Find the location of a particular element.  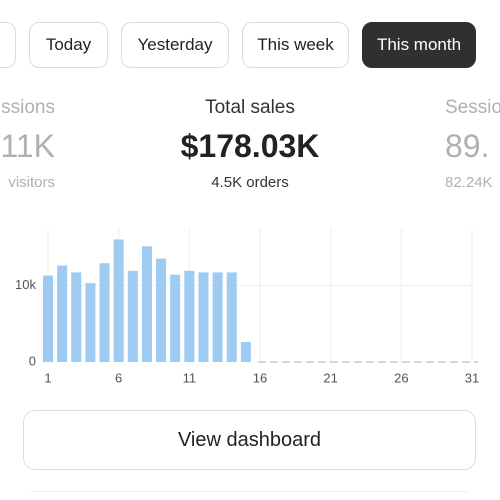

x-tick-label: 21 is located at coordinates (330, 377).